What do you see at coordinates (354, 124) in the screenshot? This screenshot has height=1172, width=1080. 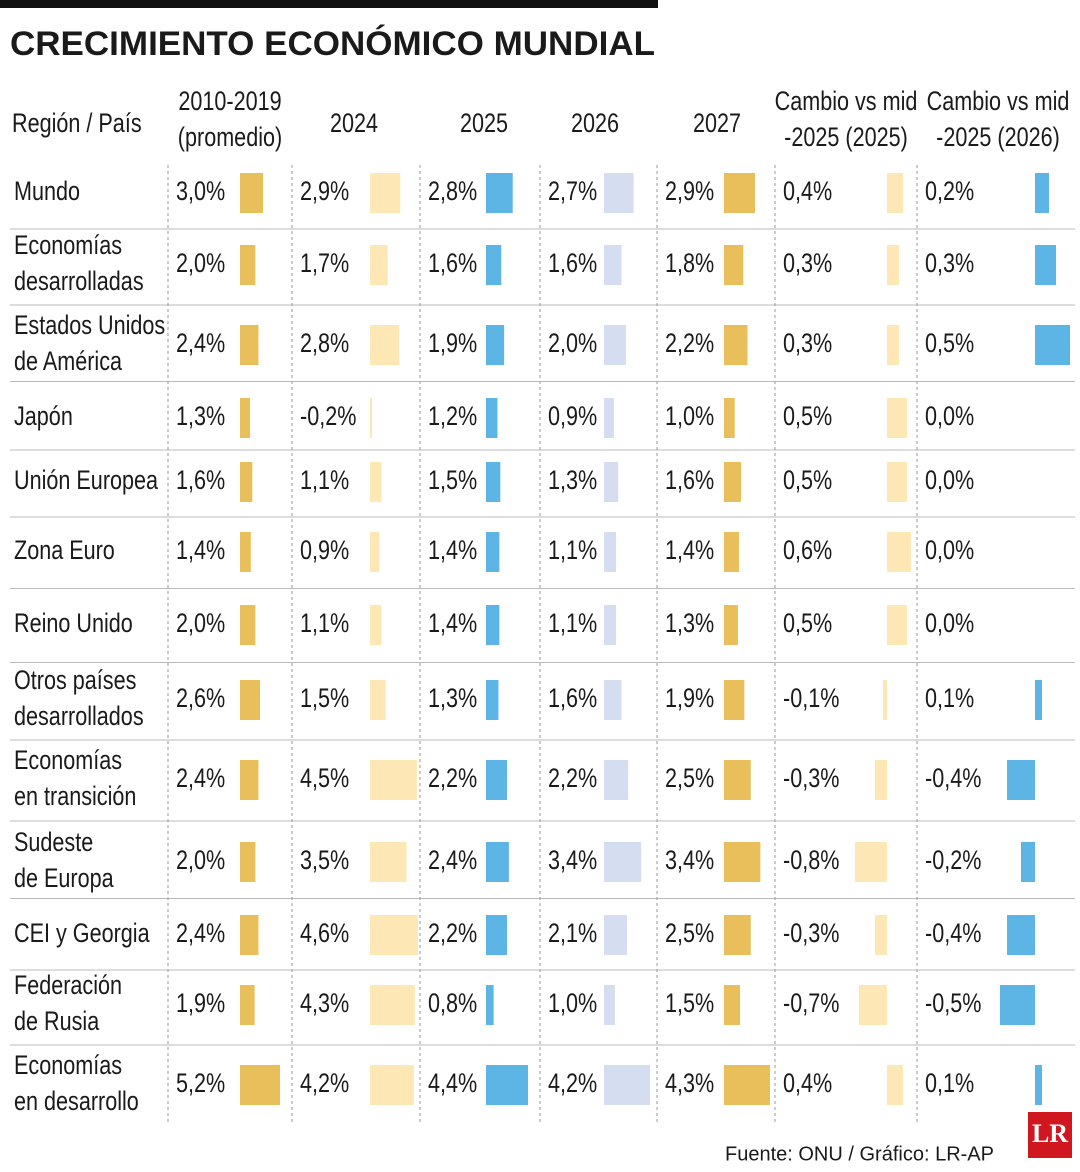 I see `header-label: 2024` at bounding box center [354, 124].